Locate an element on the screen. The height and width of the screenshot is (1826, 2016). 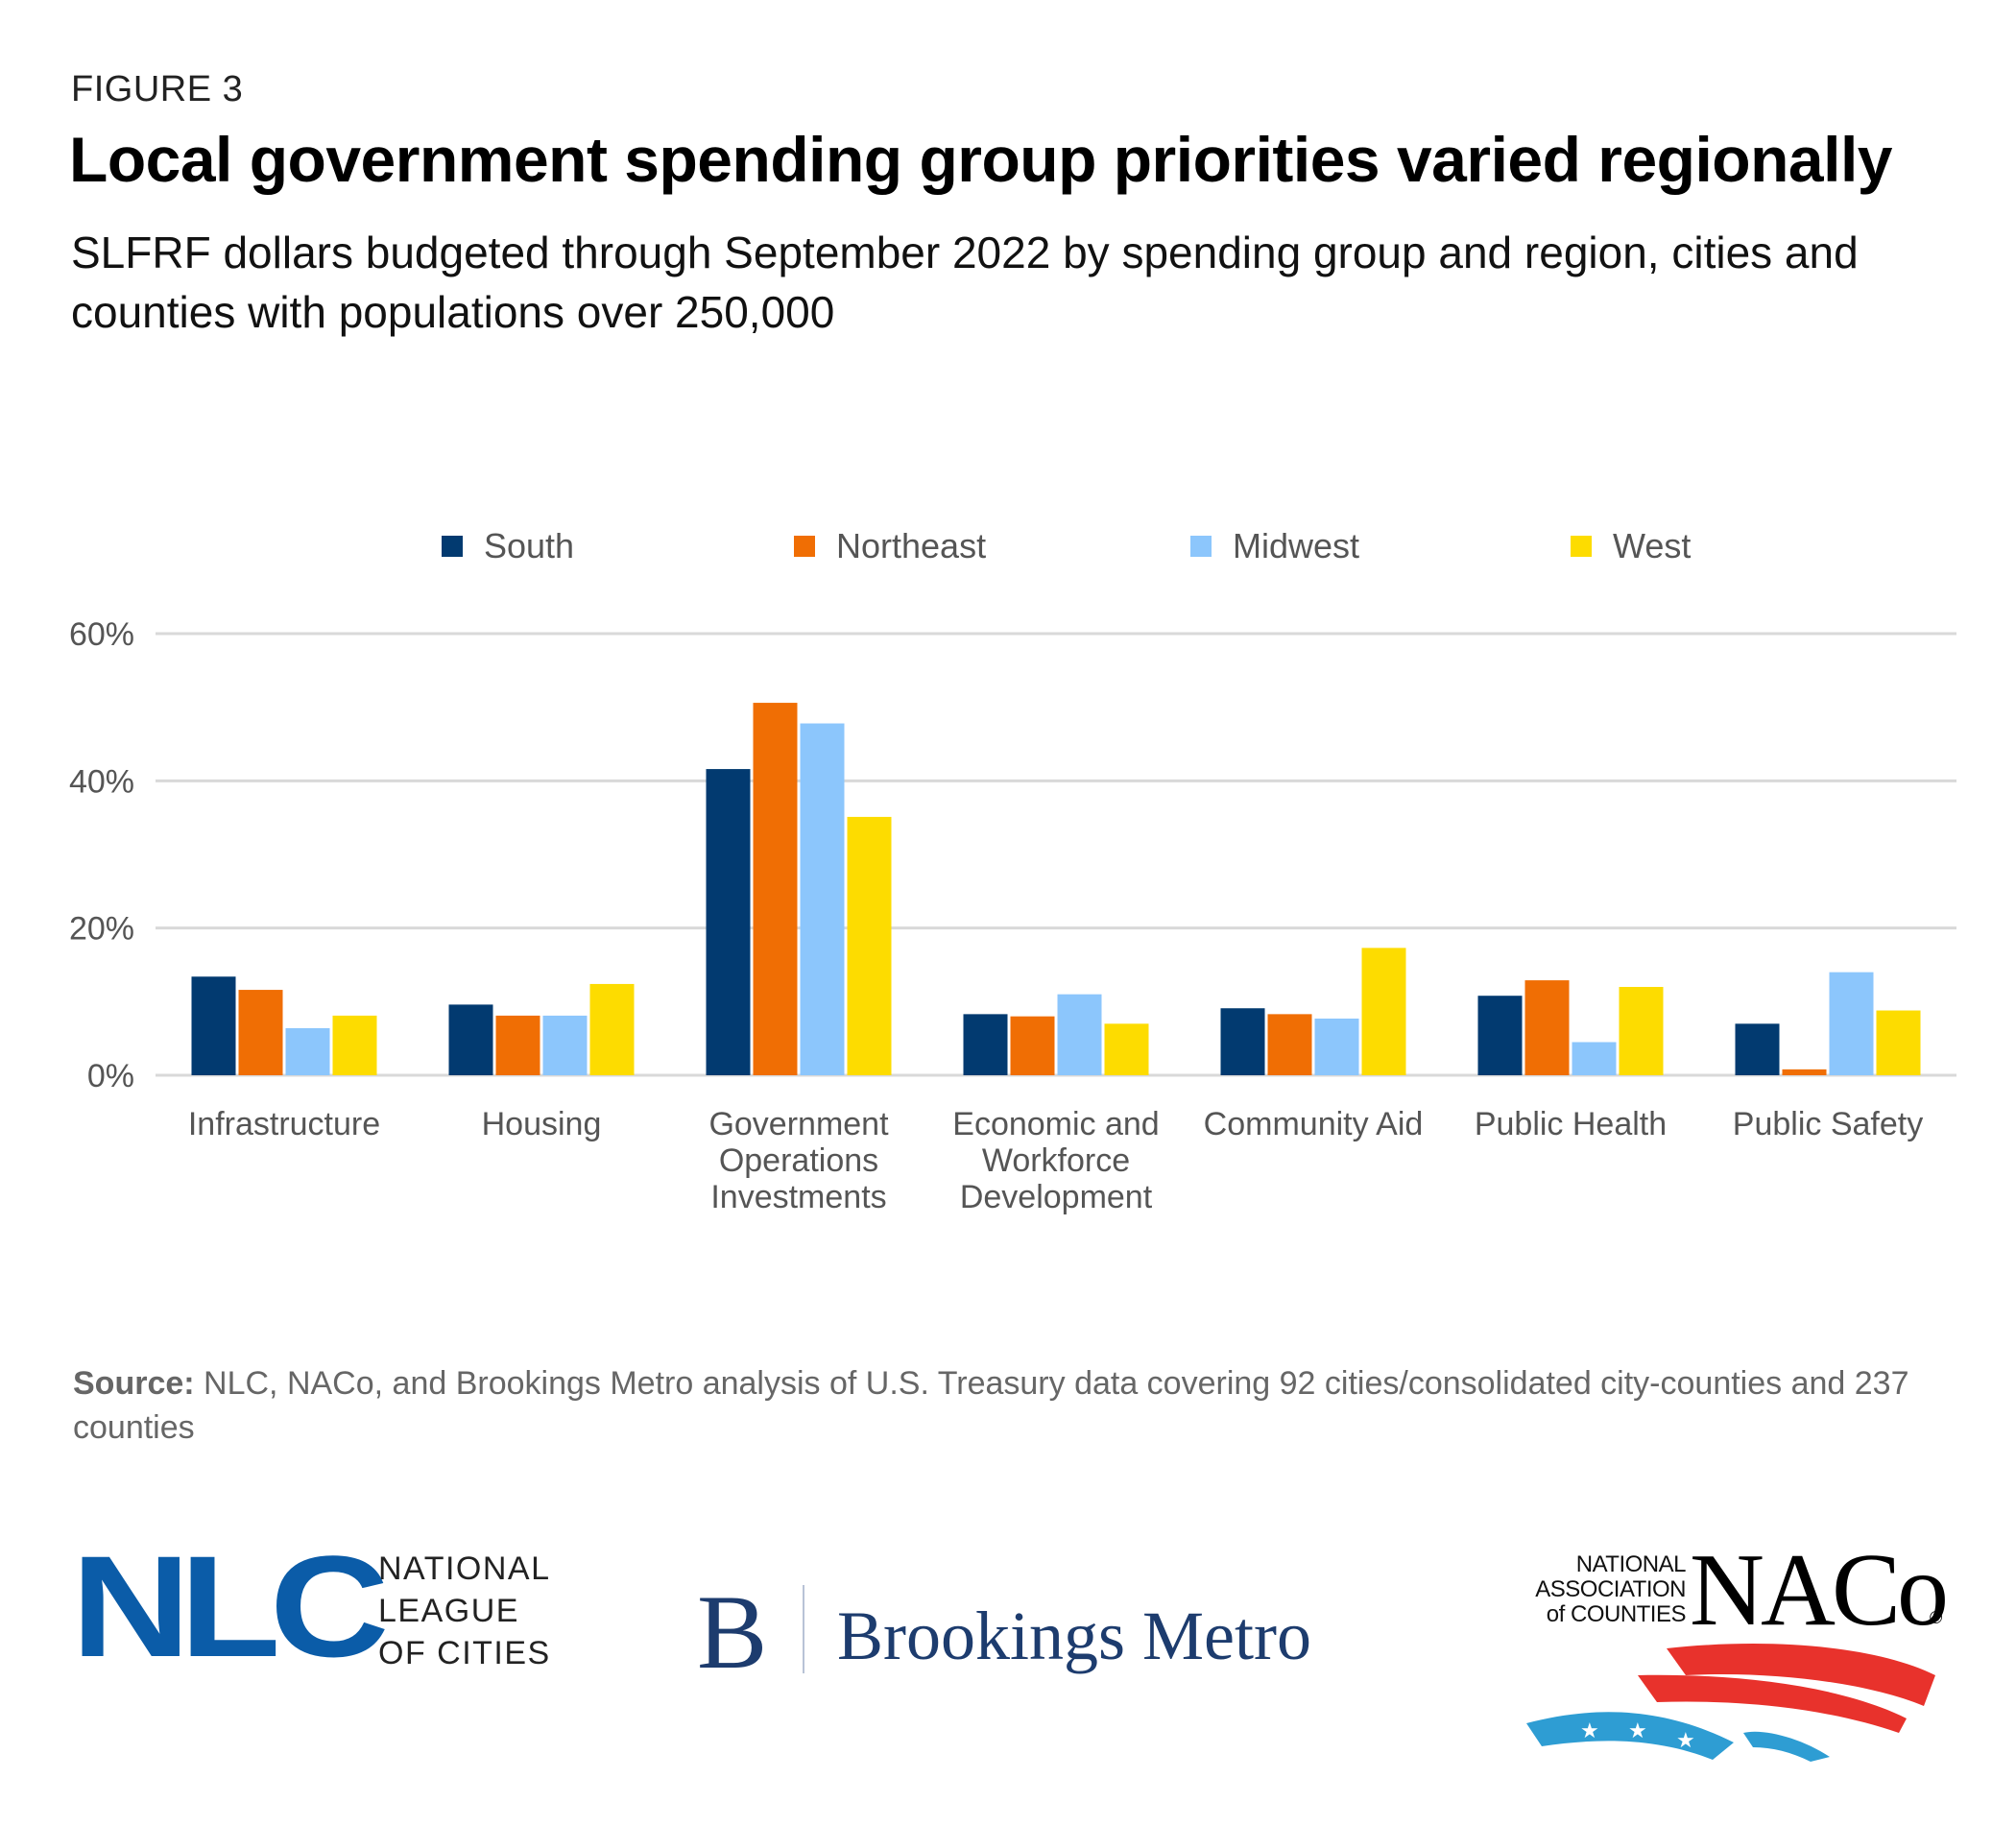
brookings-mark: B is located at coordinates (732, 1632).